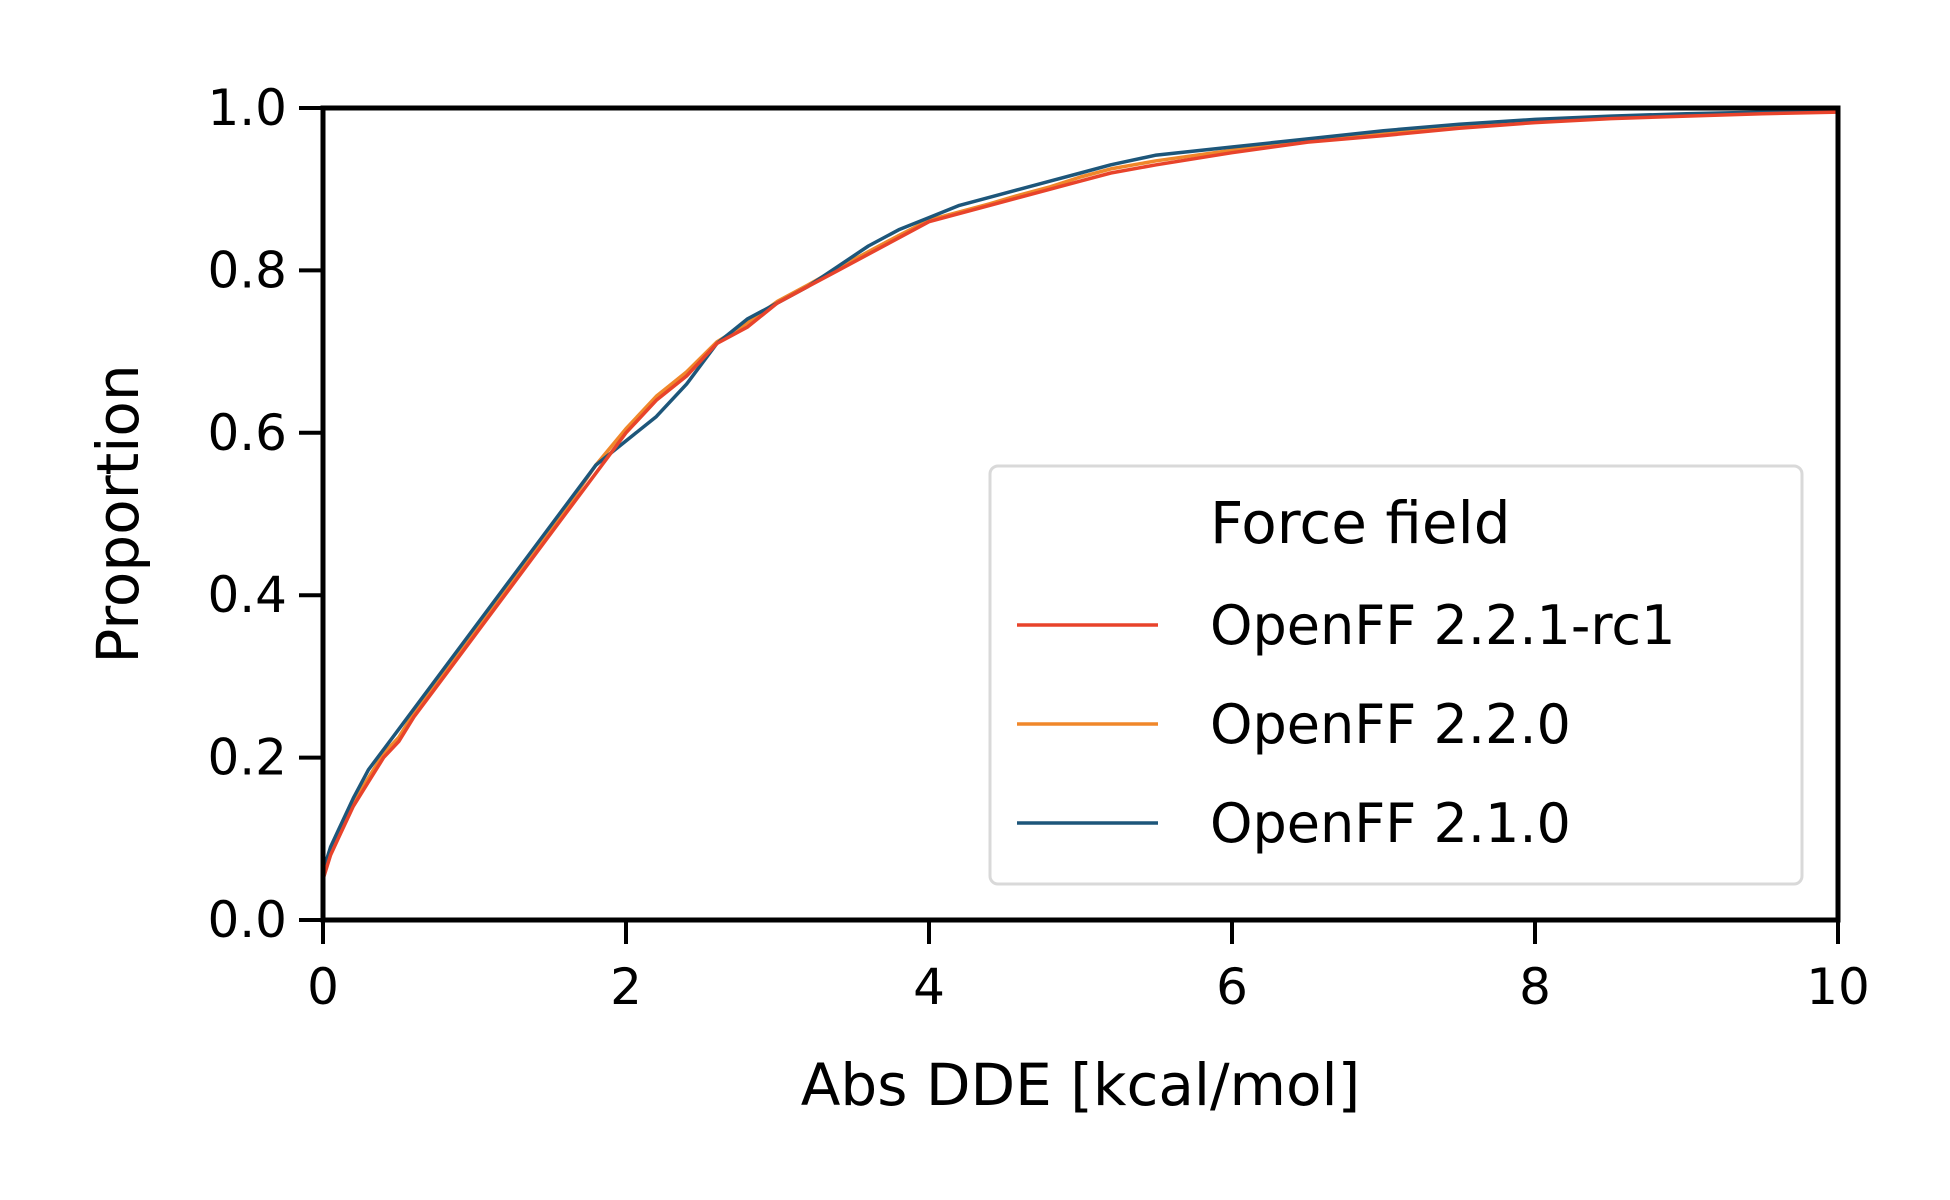  I want to click on x-tick-label: 8, so click(1535, 987).